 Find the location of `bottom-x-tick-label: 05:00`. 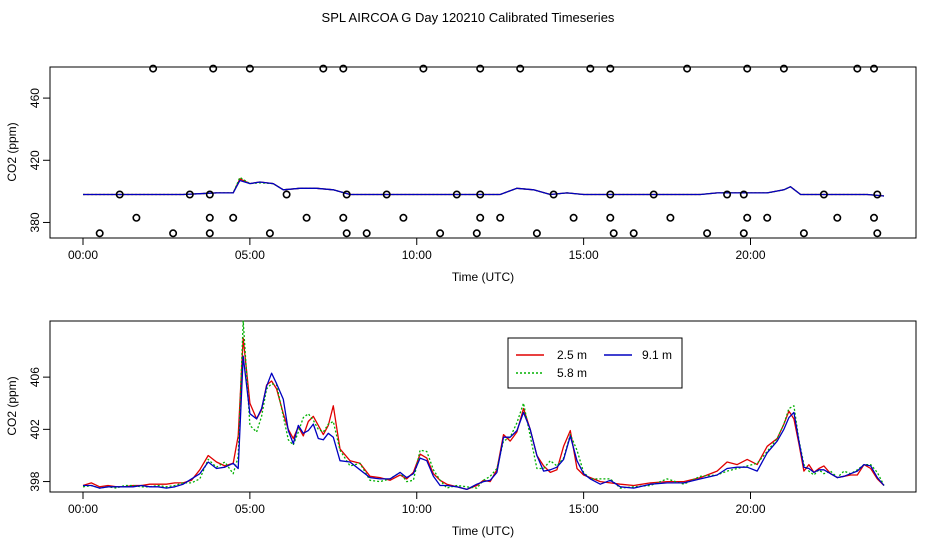

bottom-x-tick-label: 05:00 is located at coordinates (250, 509).